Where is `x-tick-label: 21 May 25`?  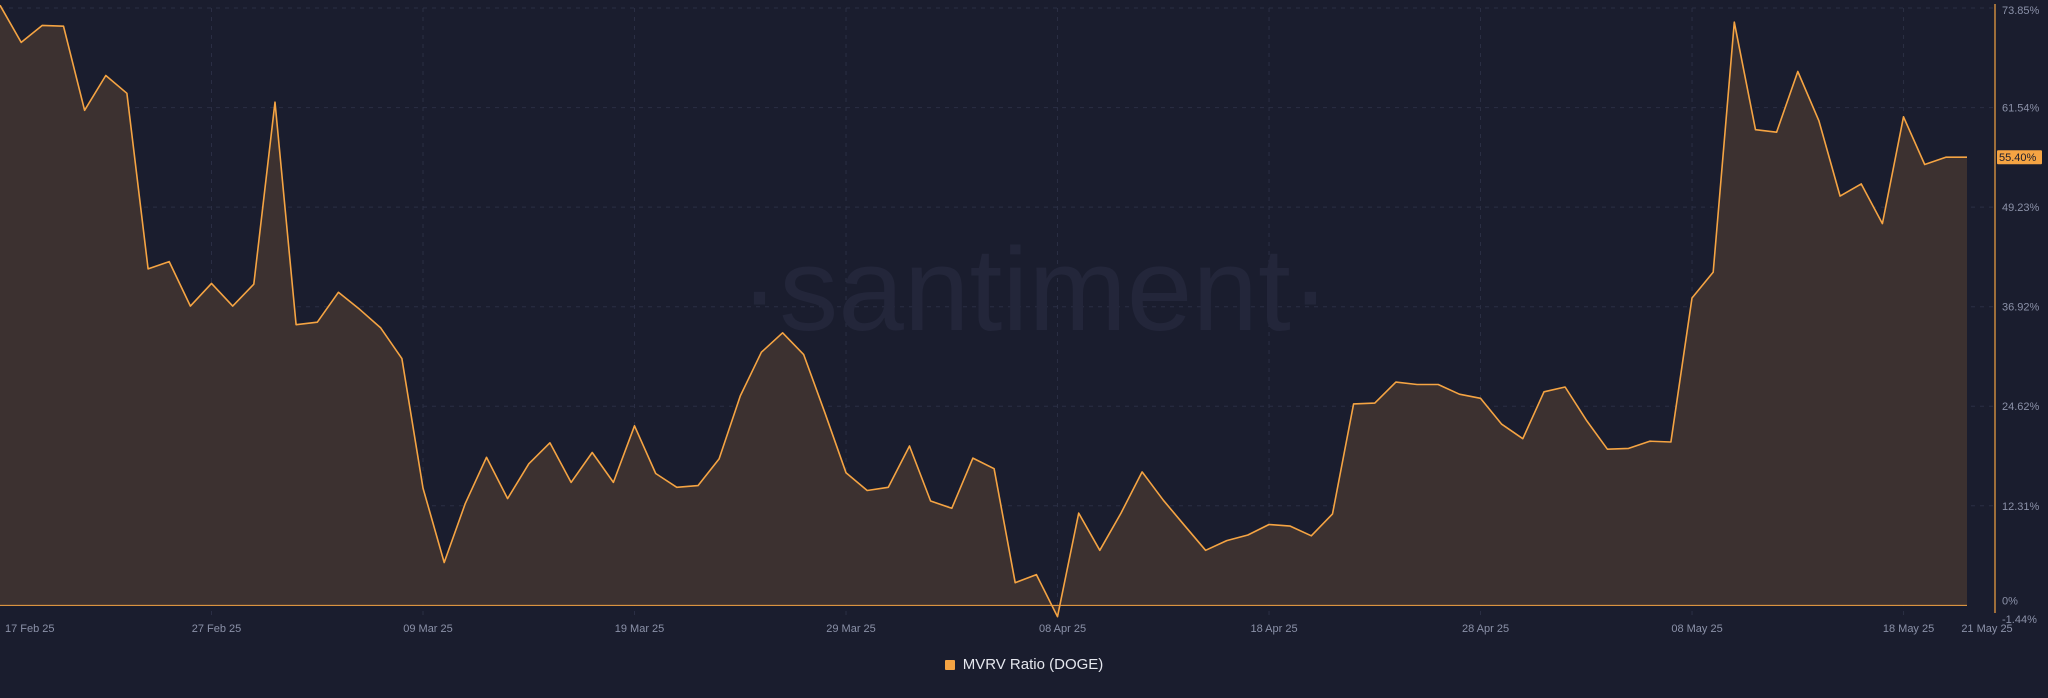 x-tick-label: 21 May 25 is located at coordinates (1986, 629).